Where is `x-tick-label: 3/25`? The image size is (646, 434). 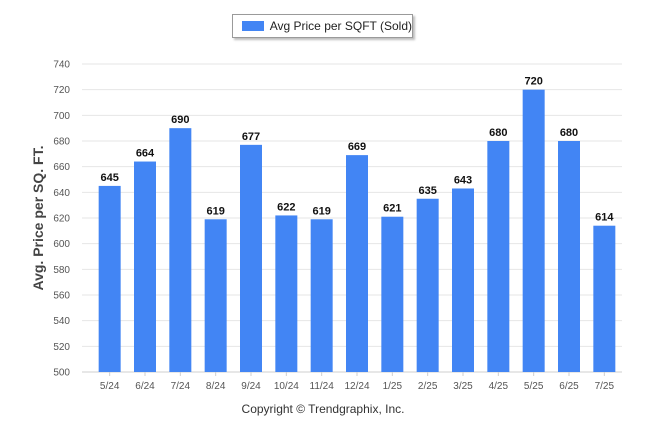 x-tick-label: 3/25 is located at coordinates (463, 386).